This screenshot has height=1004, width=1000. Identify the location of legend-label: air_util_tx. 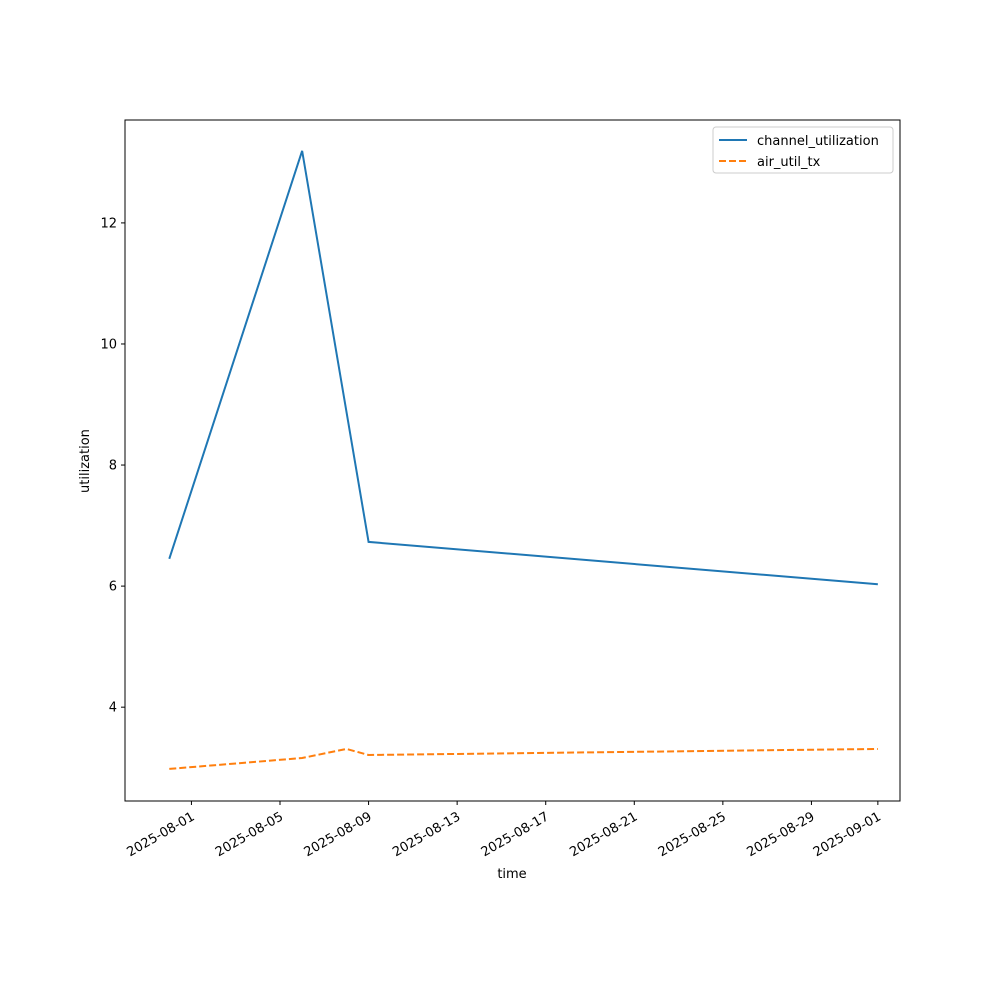
(789, 162).